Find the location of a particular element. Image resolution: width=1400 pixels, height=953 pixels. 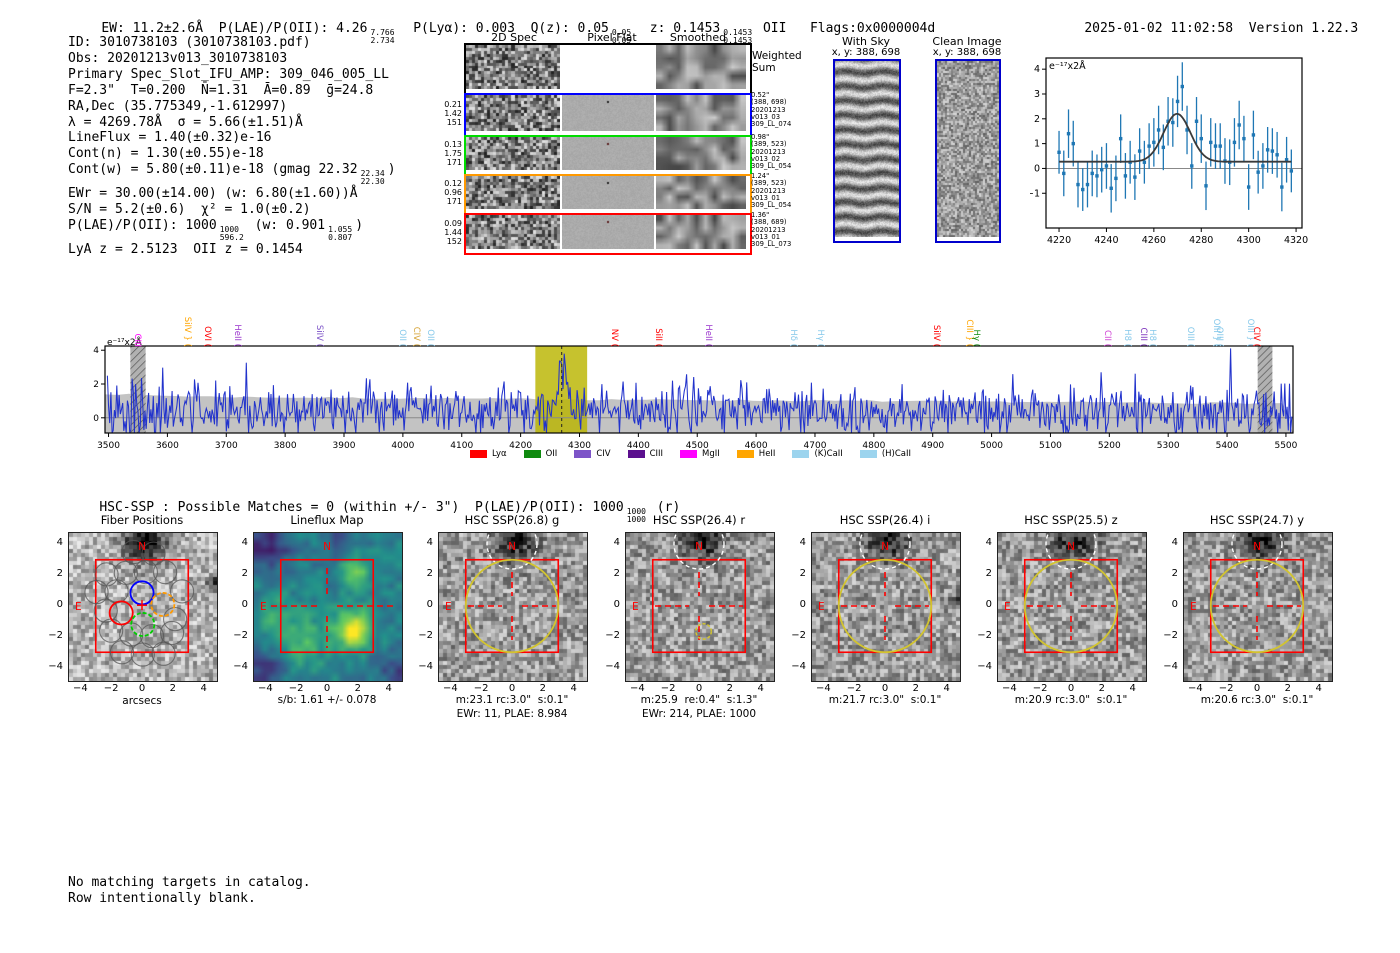

panel-y-tick: −4 is located at coordinates (798, 666).